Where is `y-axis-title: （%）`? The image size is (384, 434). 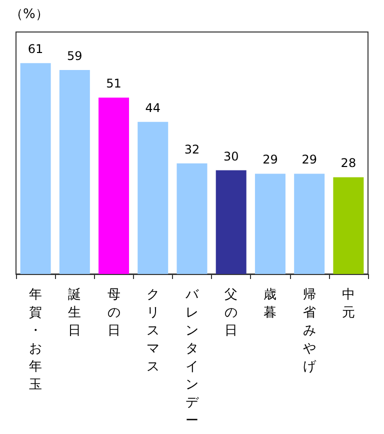 y-axis-title: （%） is located at coordinates (29, 14).